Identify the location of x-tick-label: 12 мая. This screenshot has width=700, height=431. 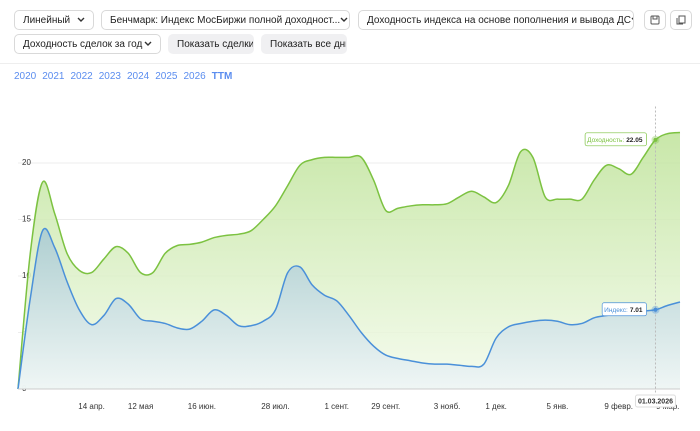
(140, 406).